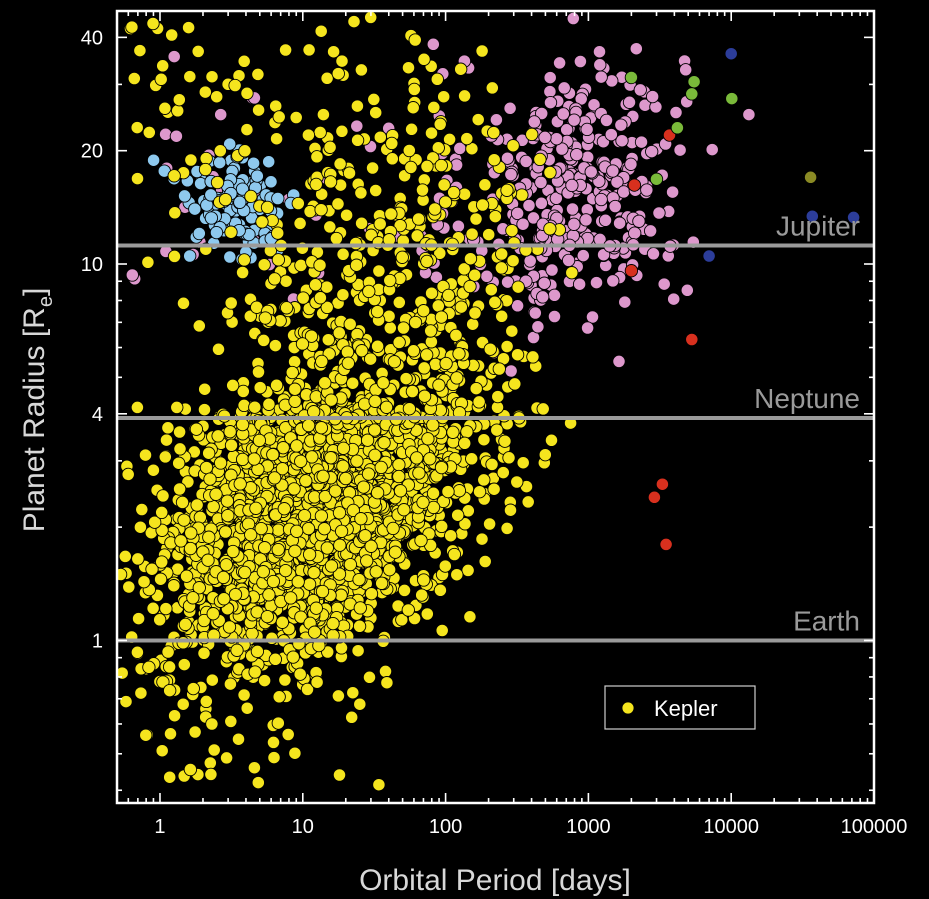 This screenshot has height=899, width=929. What do you see at coordinates (731, 827) in the screenshot?
I see `x-tick-label: 10000` at bounding box center [731, 827].